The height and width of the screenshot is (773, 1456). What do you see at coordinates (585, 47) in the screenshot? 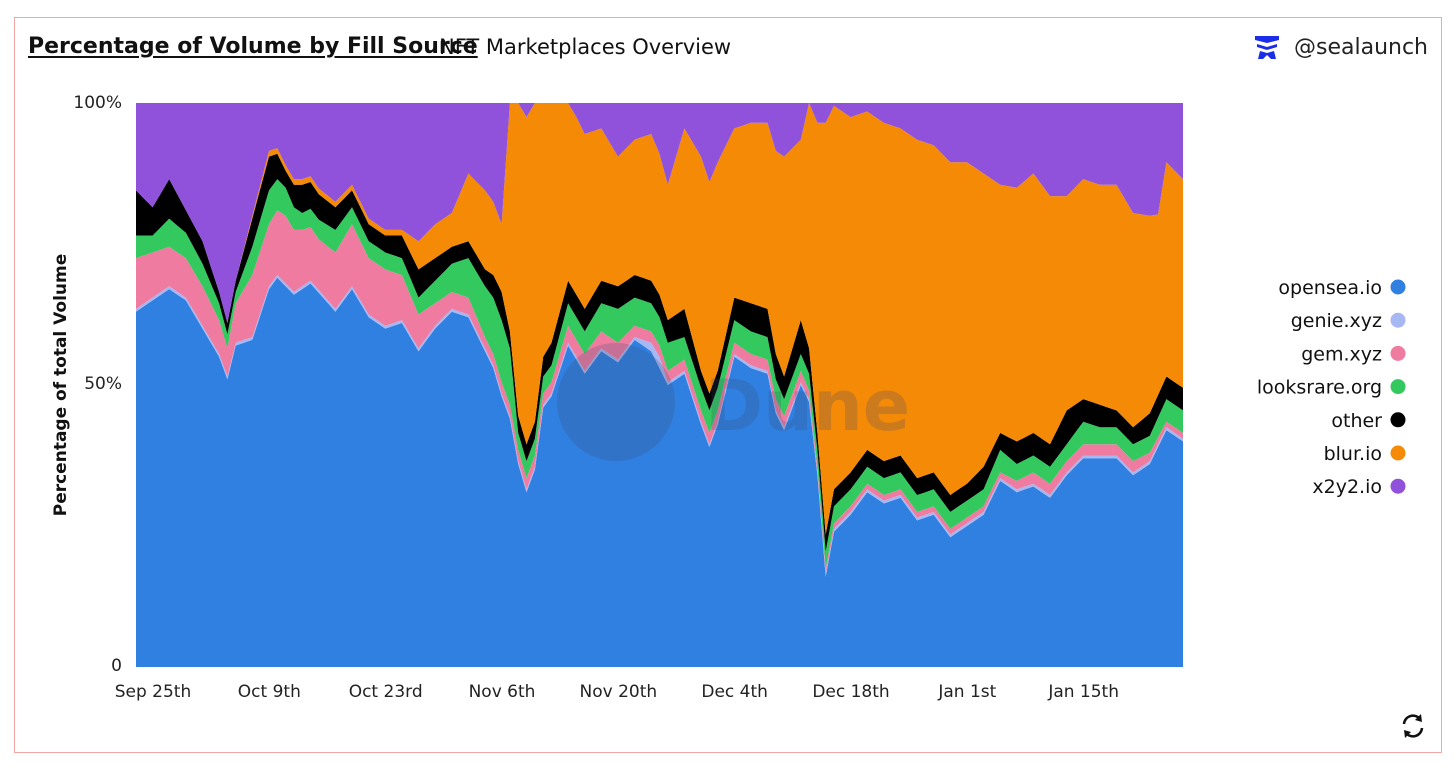
I see `chart-subtitle: NFT Marketplaces Overview` at bounding box center [585, 47].